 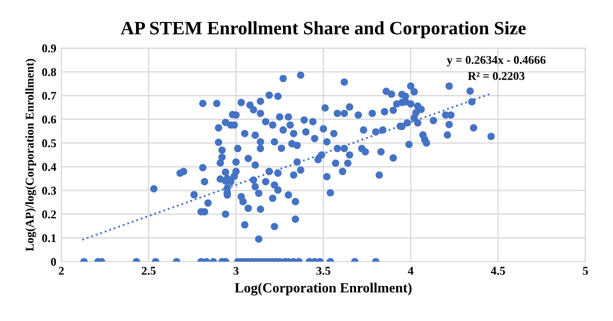 What do you see at coordinates (236, 270) in the screenshot?
I see `x-tick-label: 3` at bounding box center [236, 270].